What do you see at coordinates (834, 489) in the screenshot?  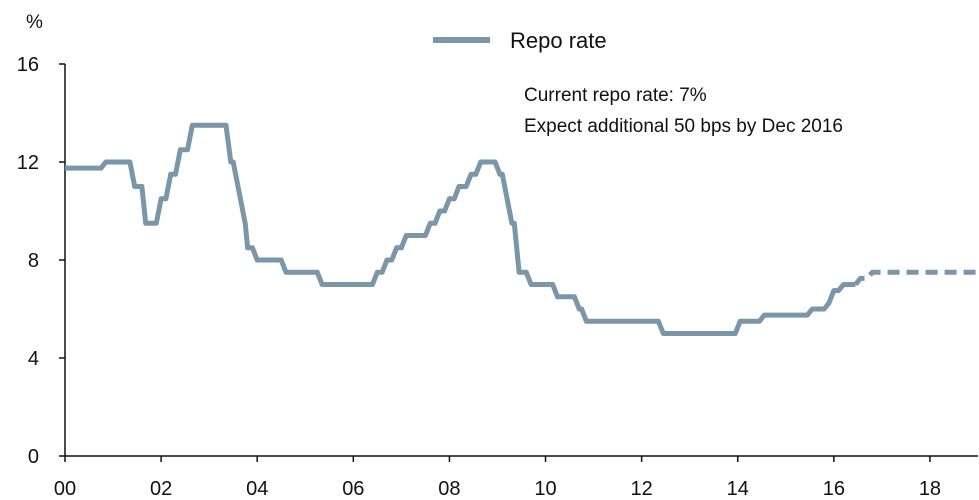 I see `x-tick-label: 16` at bounding box center [834, 489].